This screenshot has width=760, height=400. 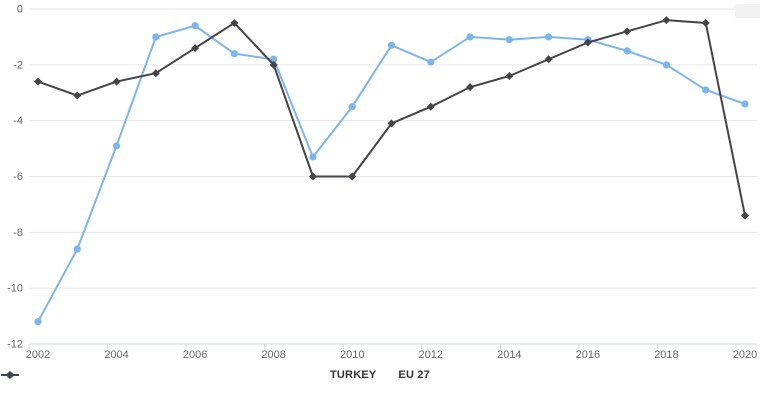 I want to click on x-axis-label: 2010, so click(x=352, y=355).